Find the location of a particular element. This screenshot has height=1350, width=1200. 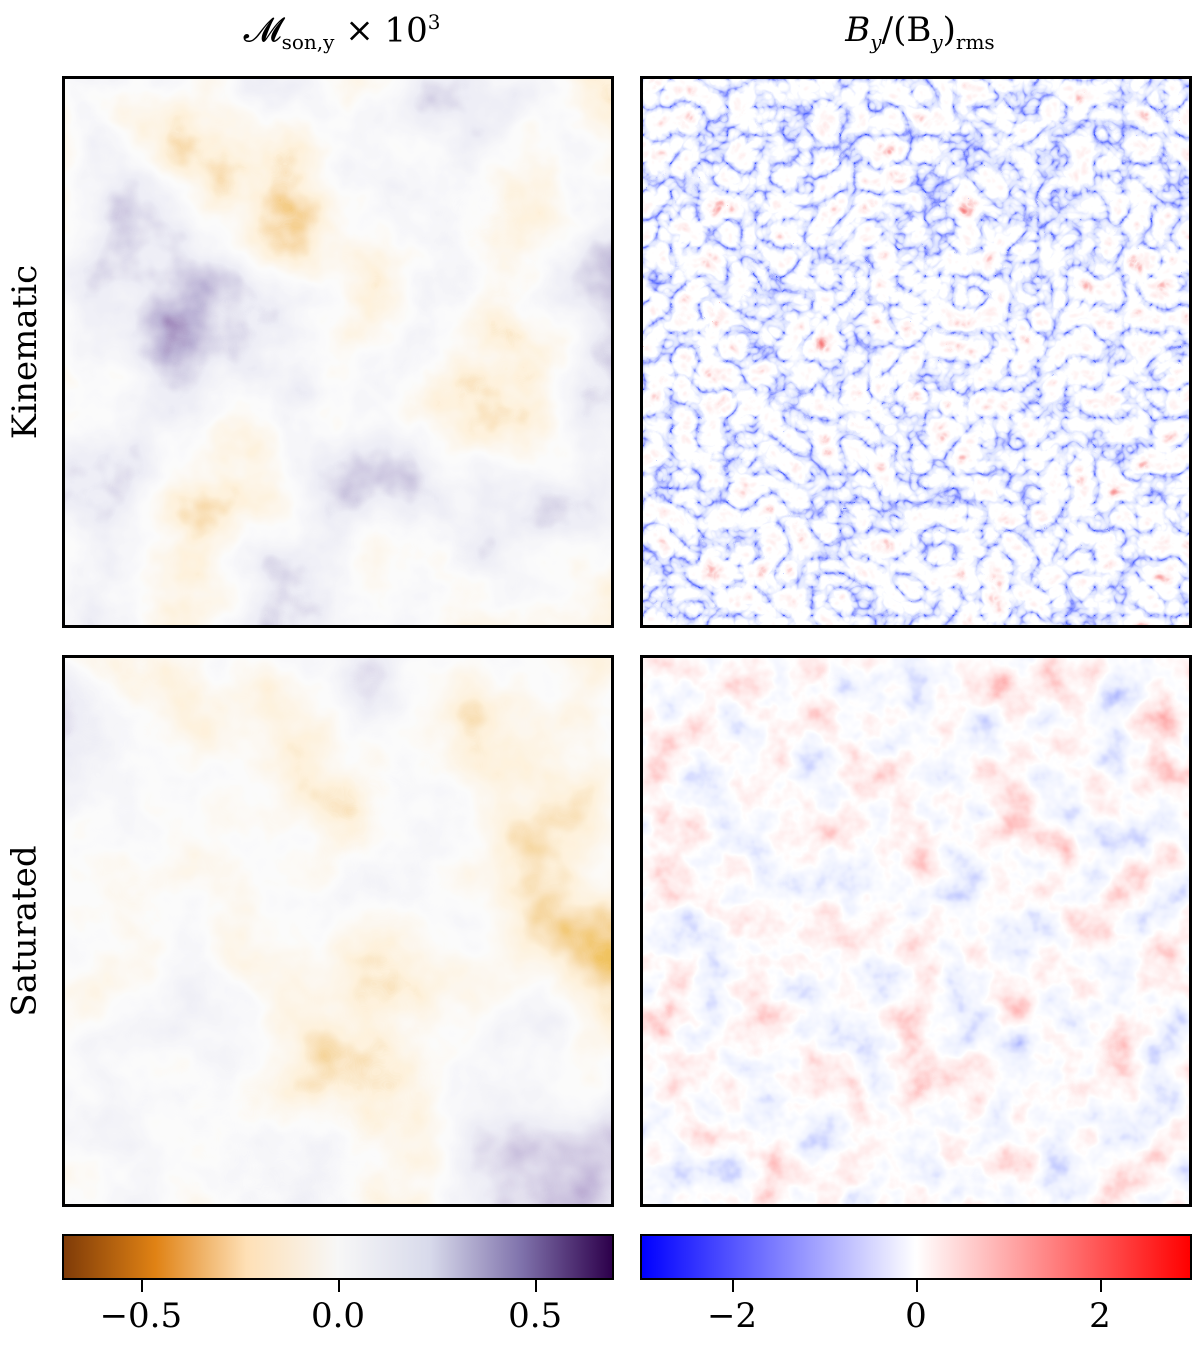

title-times: × 10 is located at coordinates (381, 30).